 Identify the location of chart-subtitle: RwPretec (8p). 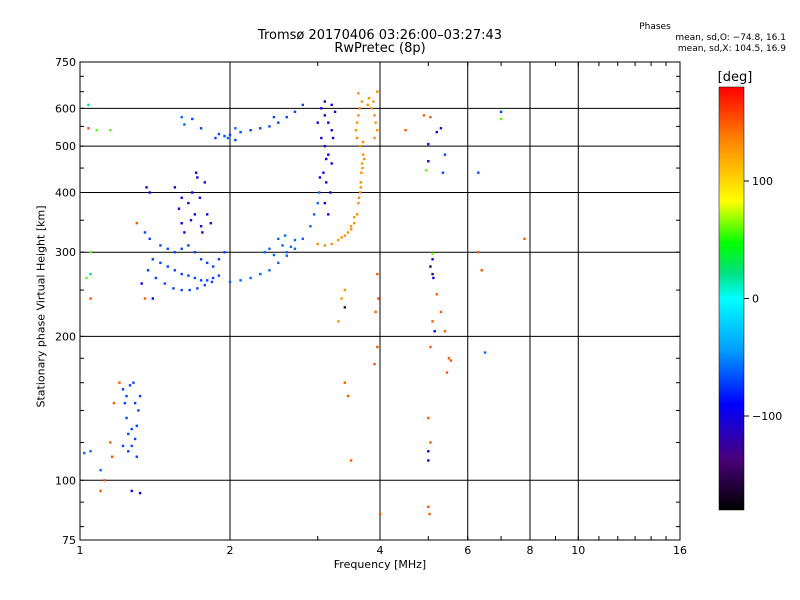
(380, 48).